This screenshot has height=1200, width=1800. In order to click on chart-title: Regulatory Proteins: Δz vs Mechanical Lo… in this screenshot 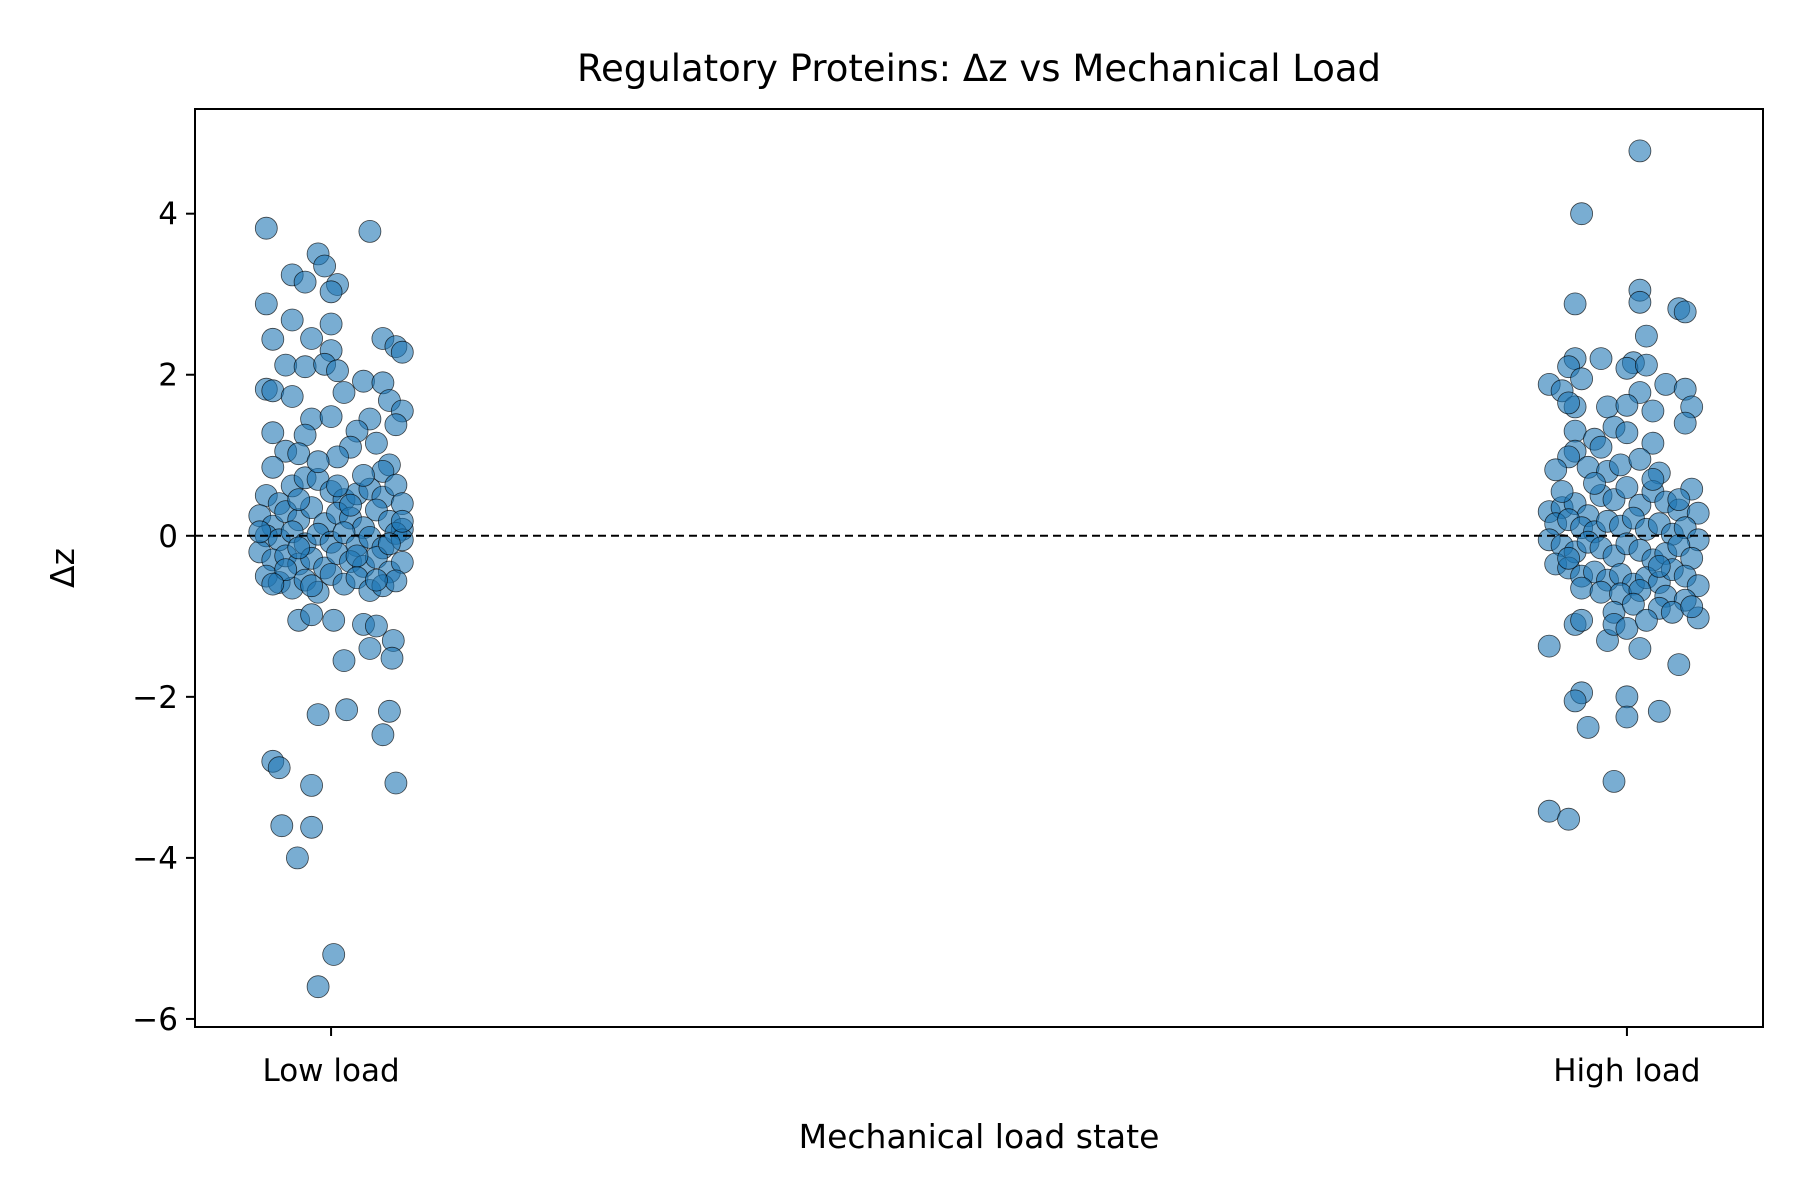, I will do `click(979, 68)`.